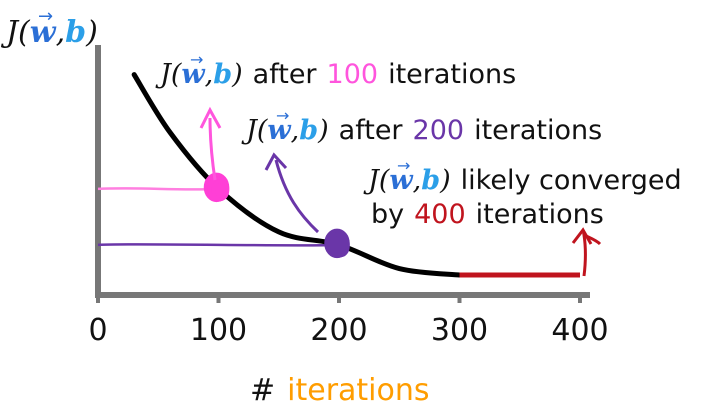 The width and height of the screenshot is (719, 420). Describe the element at coordinates (276, 161) in the screenshot. I see `purple-arrow-head` at that location.